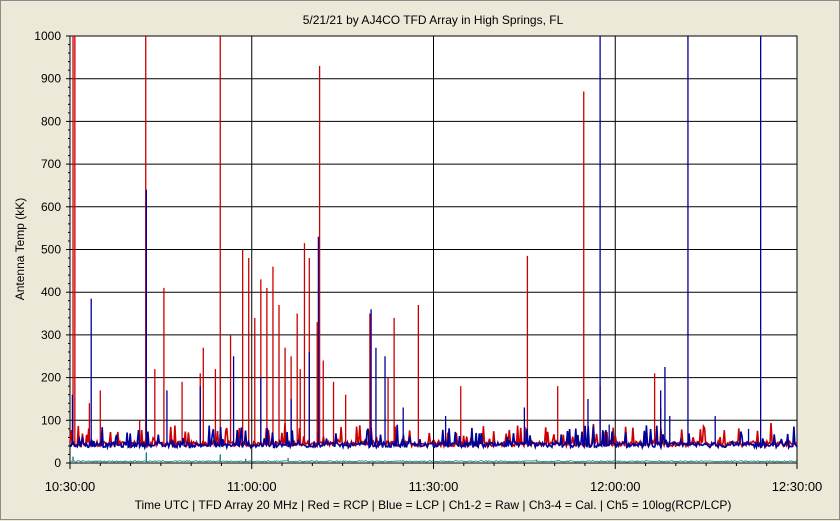 The width and height of the screenshot is (840, 521). What do you see at coordinates (51, 250) in the screenshot?
I see `y-tick-label: 500` at bounding box center [51, 250].